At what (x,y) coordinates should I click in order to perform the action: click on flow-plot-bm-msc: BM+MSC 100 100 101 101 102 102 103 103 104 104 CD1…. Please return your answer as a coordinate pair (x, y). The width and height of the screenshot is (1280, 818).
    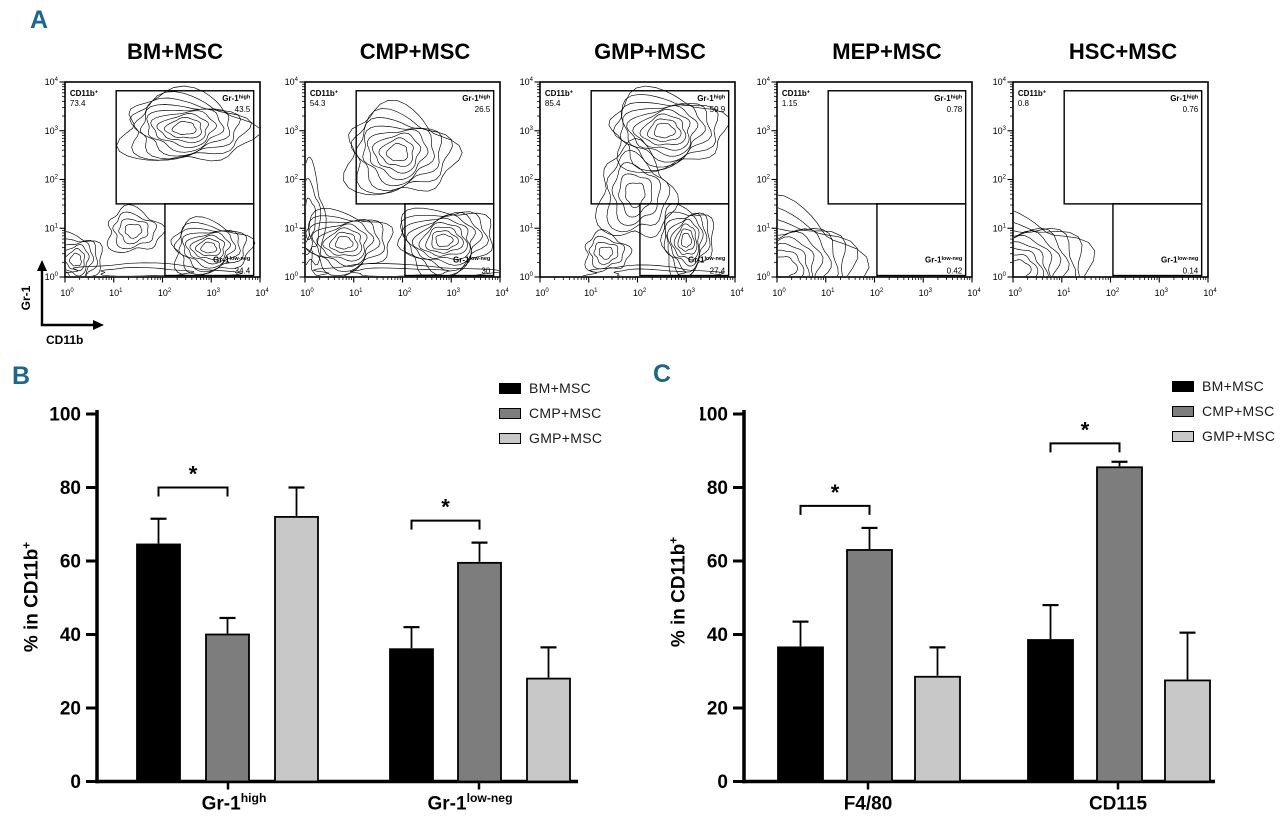
    Looking at the image, I should click on (151, 171).